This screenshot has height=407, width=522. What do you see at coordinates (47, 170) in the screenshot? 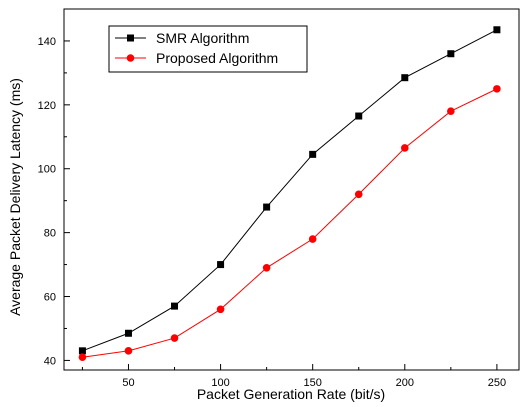
I see `y-tick-label: 100` at bounding box center [47, 170].